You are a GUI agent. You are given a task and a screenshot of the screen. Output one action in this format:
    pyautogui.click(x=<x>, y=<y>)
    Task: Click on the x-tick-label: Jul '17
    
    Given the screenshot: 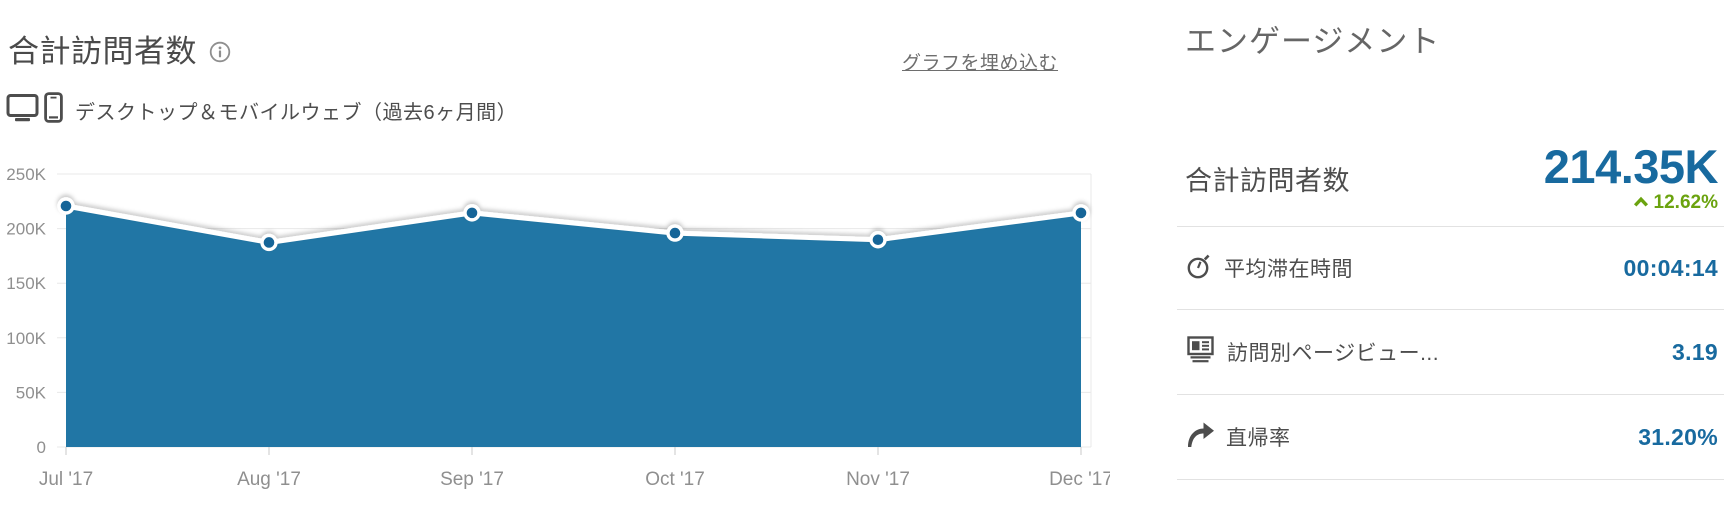 What is the action you would take?
    pyautogui.click(x=66, y=479)
    